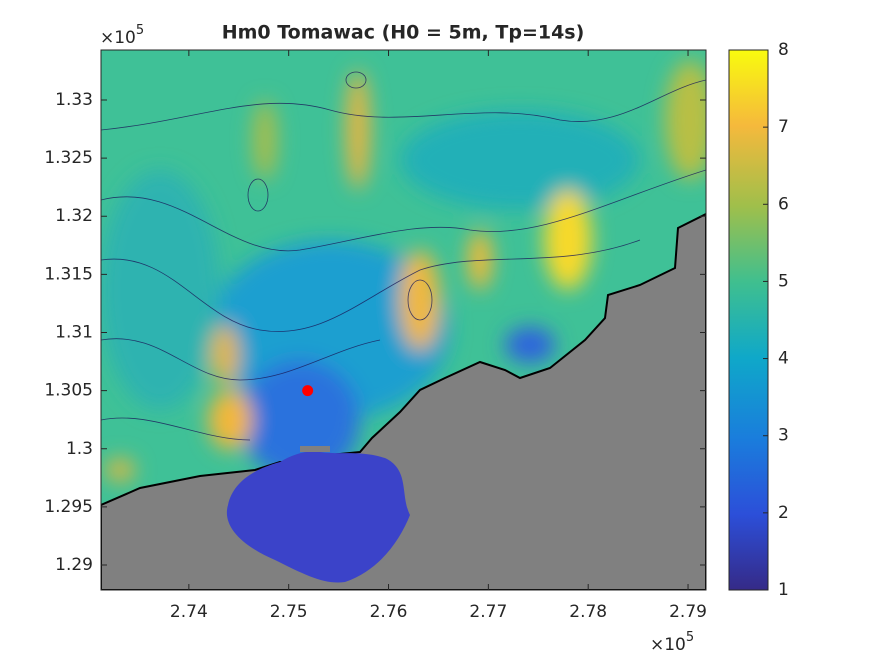 Image resolution: width=884 pixels, height=663 pixels. Describe the element at coordinates (783, 513) in the screenshot. I see `colorbar-tick-label: 2` at that location.